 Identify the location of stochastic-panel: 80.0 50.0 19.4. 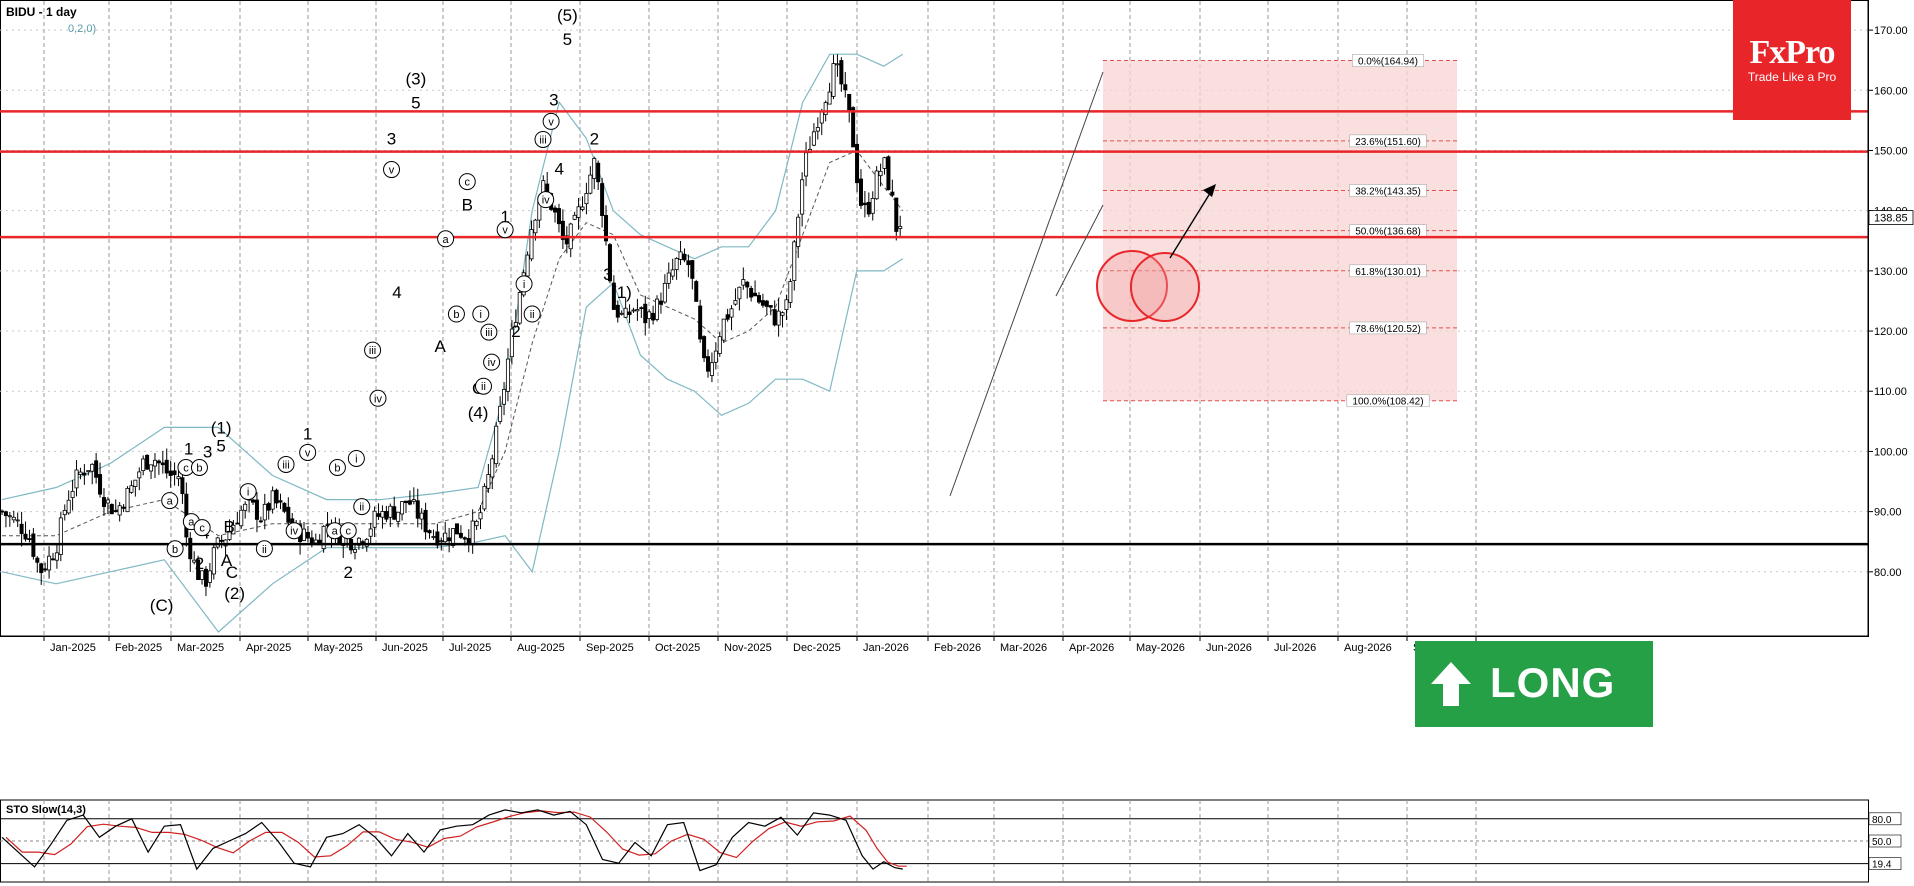
(951, 841).